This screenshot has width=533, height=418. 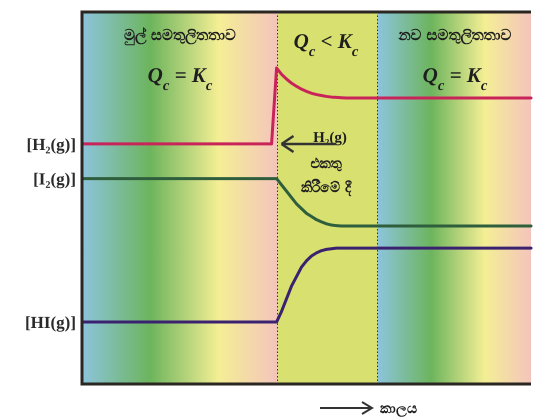 What do you see at coordinates (326, 188) in the screenshot?
I see `annotation: කිරීමේ දී` at bounding box center [326, 188].